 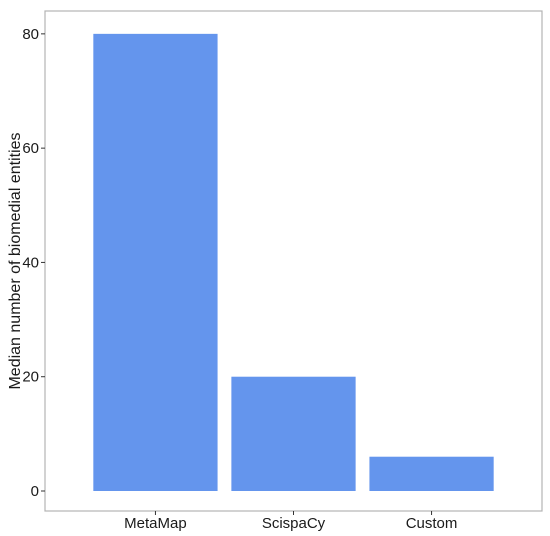 I want to click on x-tick-label: ScispaCy, so click(x=294, y=523).